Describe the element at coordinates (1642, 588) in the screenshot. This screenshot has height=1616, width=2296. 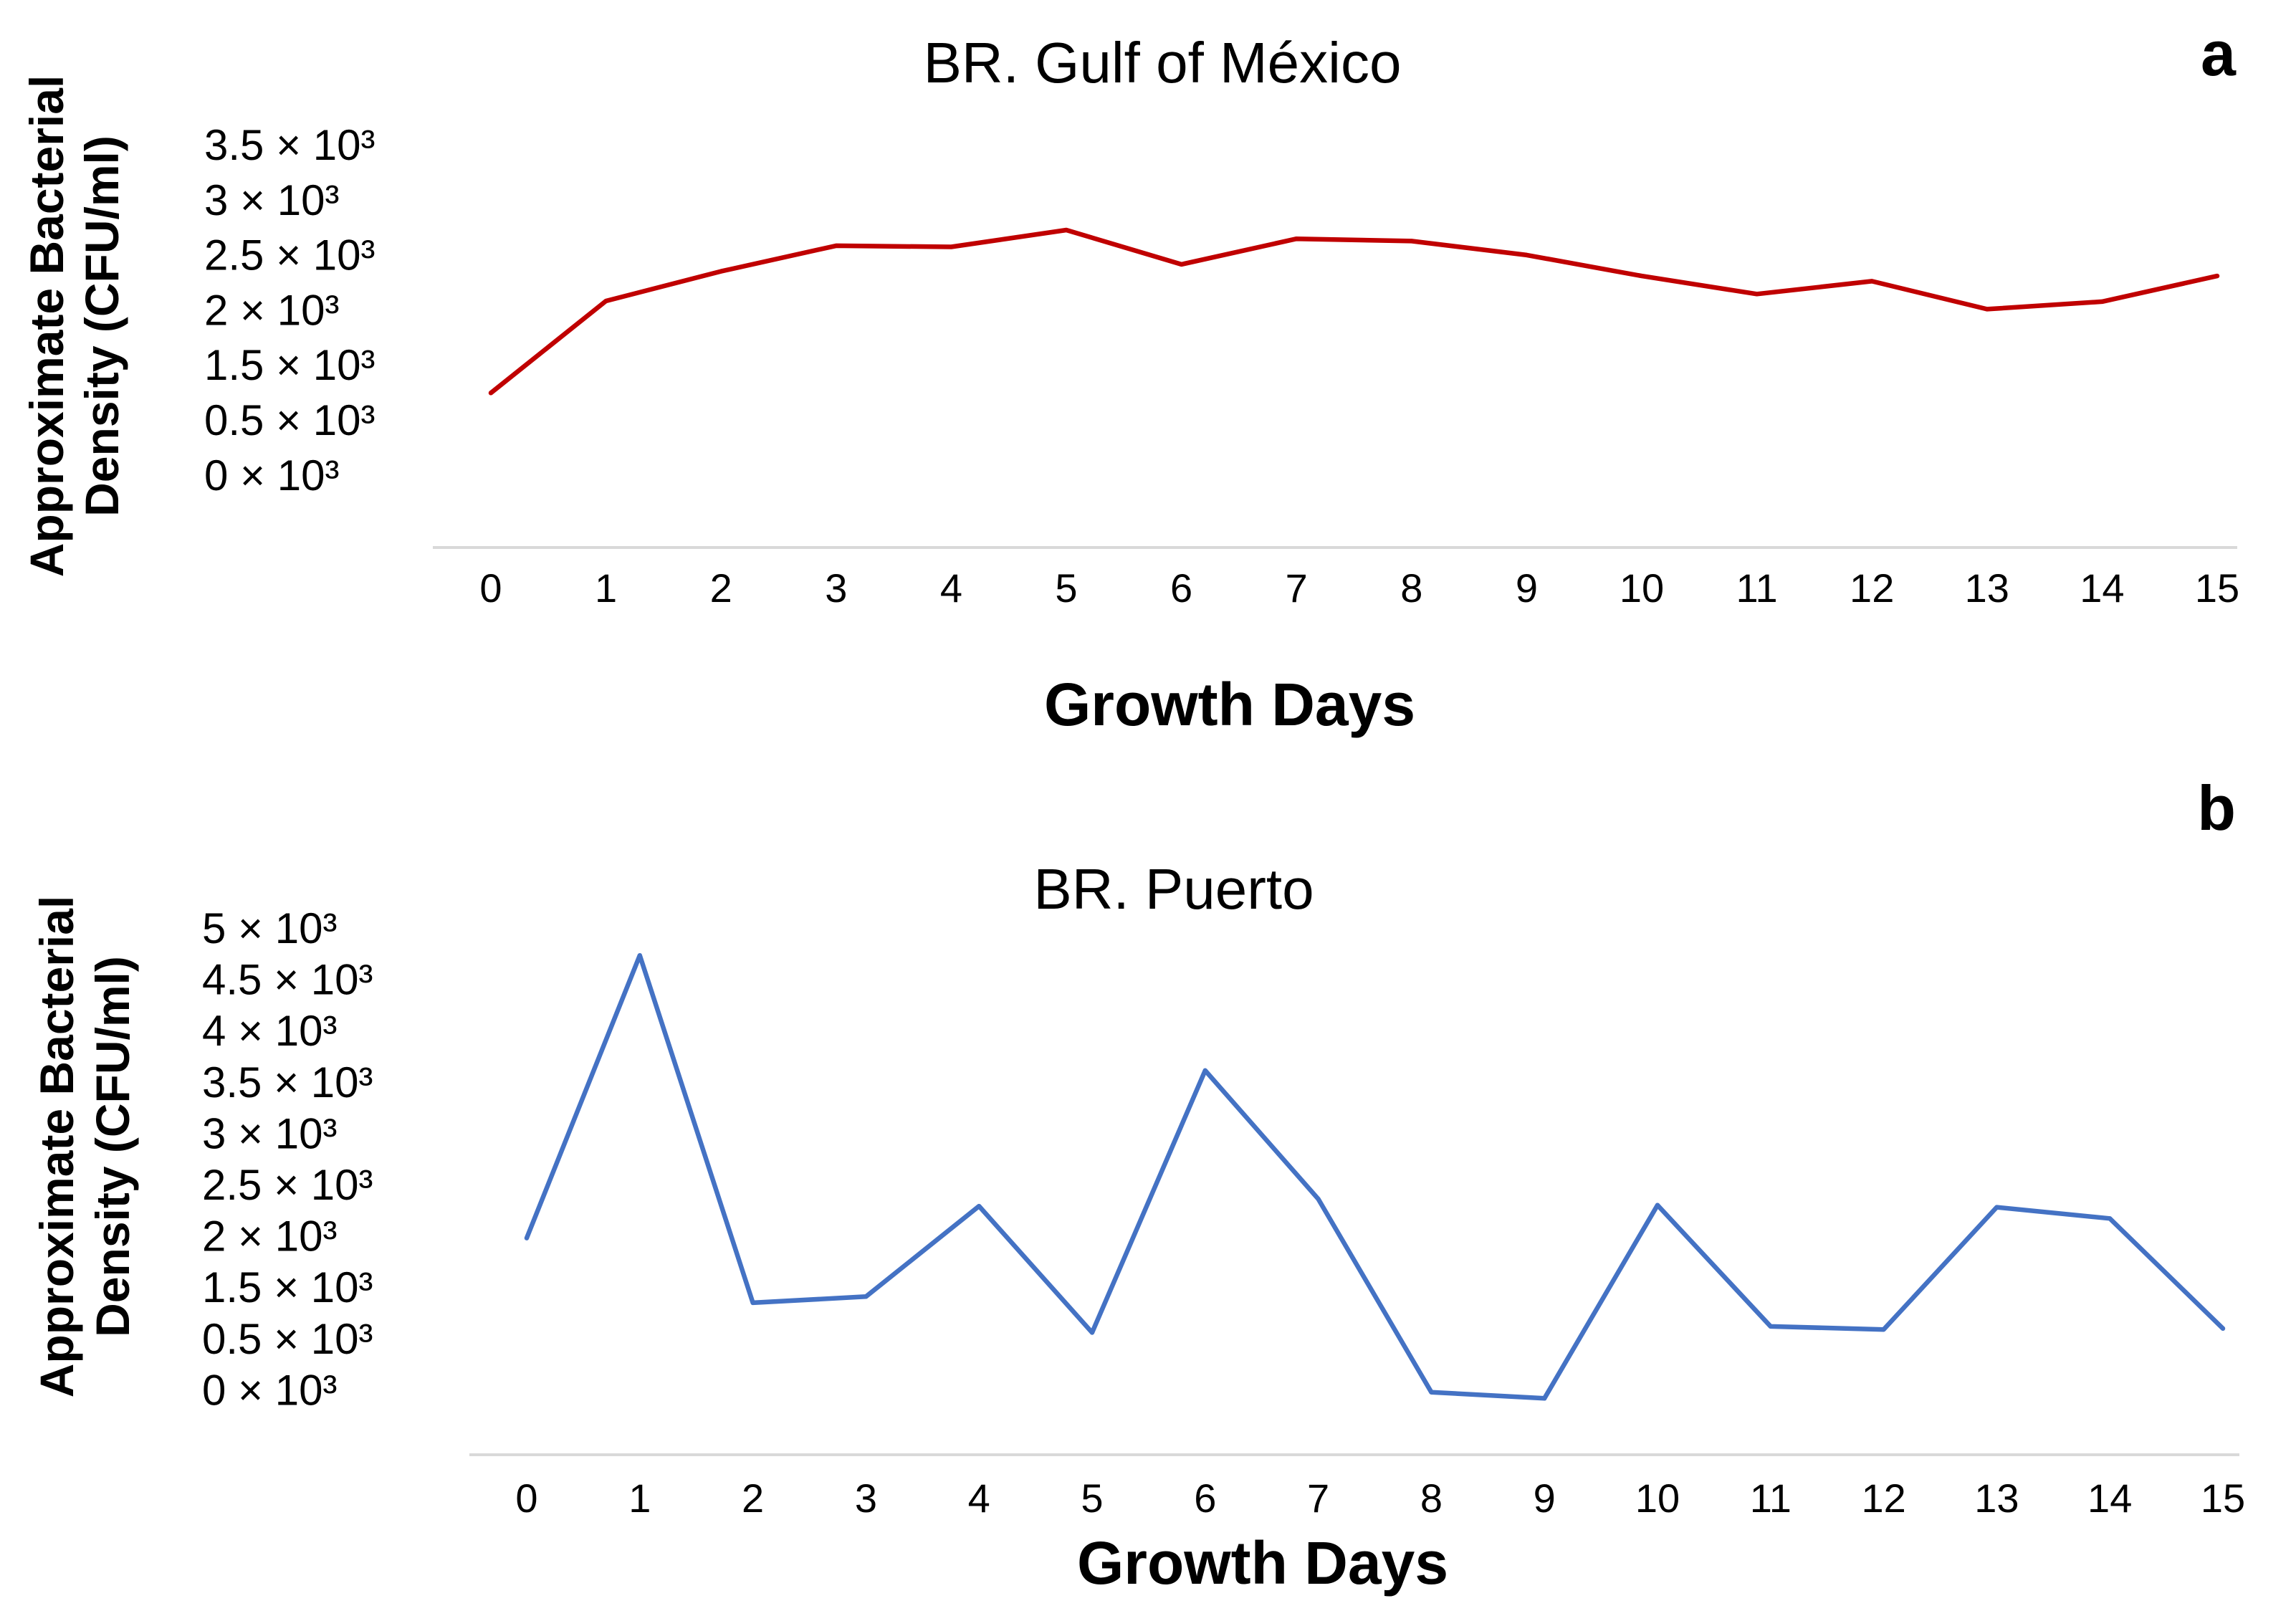
I see `x-tick-label: 10` at that location.